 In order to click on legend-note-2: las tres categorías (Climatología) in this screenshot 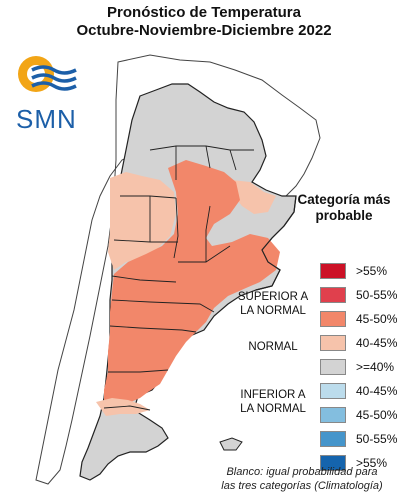, I will do `click(302, 486)`.